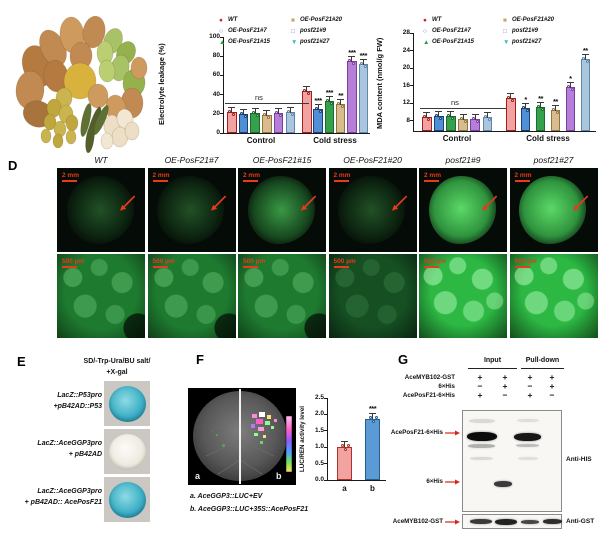  Describe the element at coordinates (127, 403) in the screenshot. I see `yeast-colony-blue` at that location.